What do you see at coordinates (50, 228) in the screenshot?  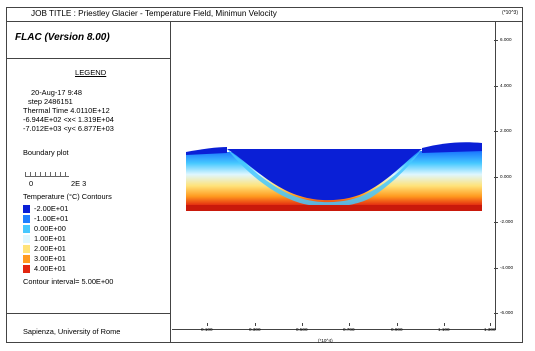 I see `contour-label: 0.00E+00` at bounding box center [50, 228].